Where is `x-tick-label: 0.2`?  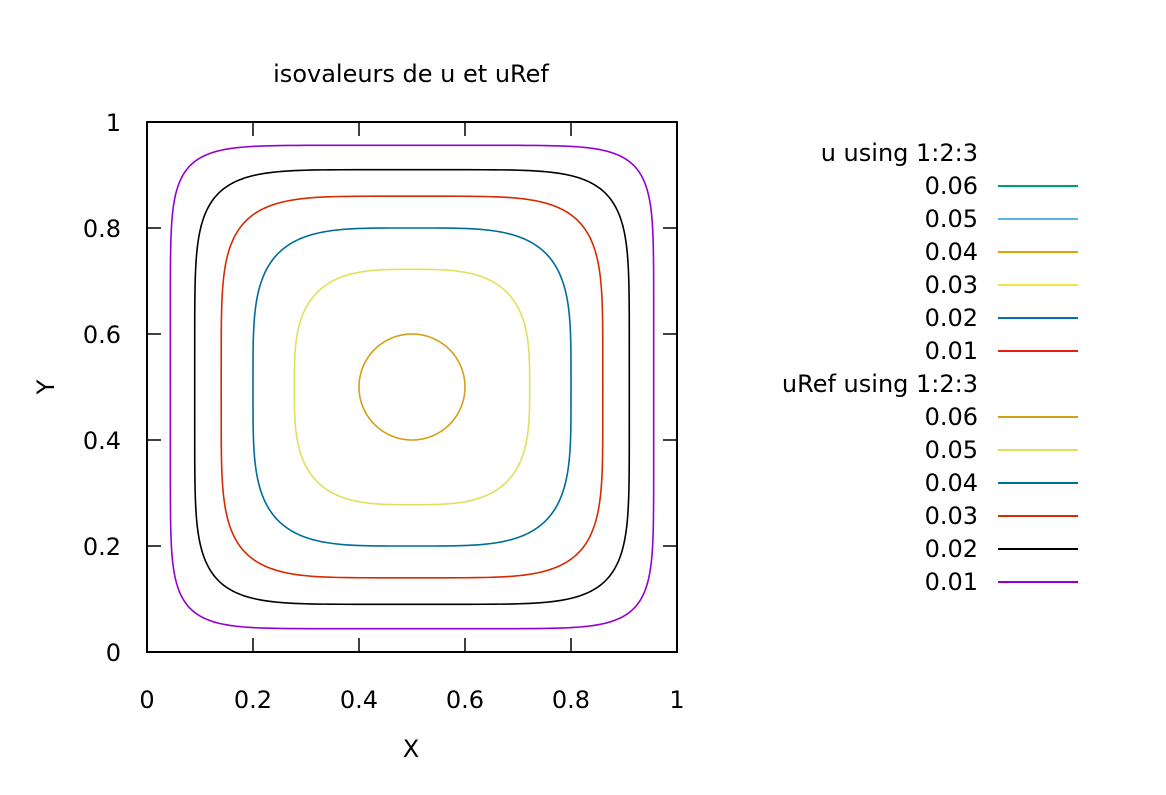 x-tick-label: 0.2 is located at coordinates (253, 700).